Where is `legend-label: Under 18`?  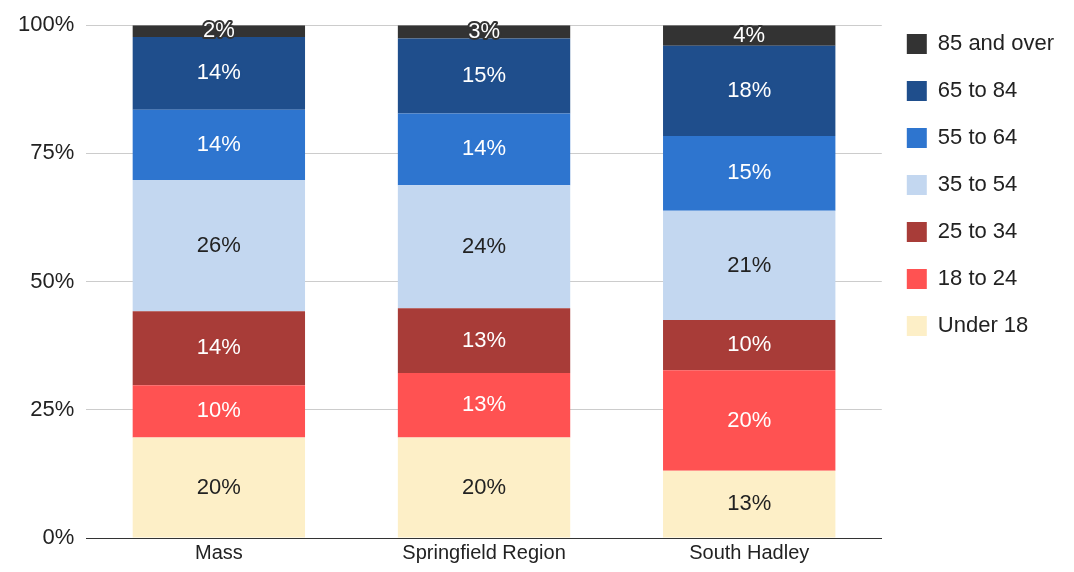
legend-label: Under 18 is located at coordinates (983, 325).